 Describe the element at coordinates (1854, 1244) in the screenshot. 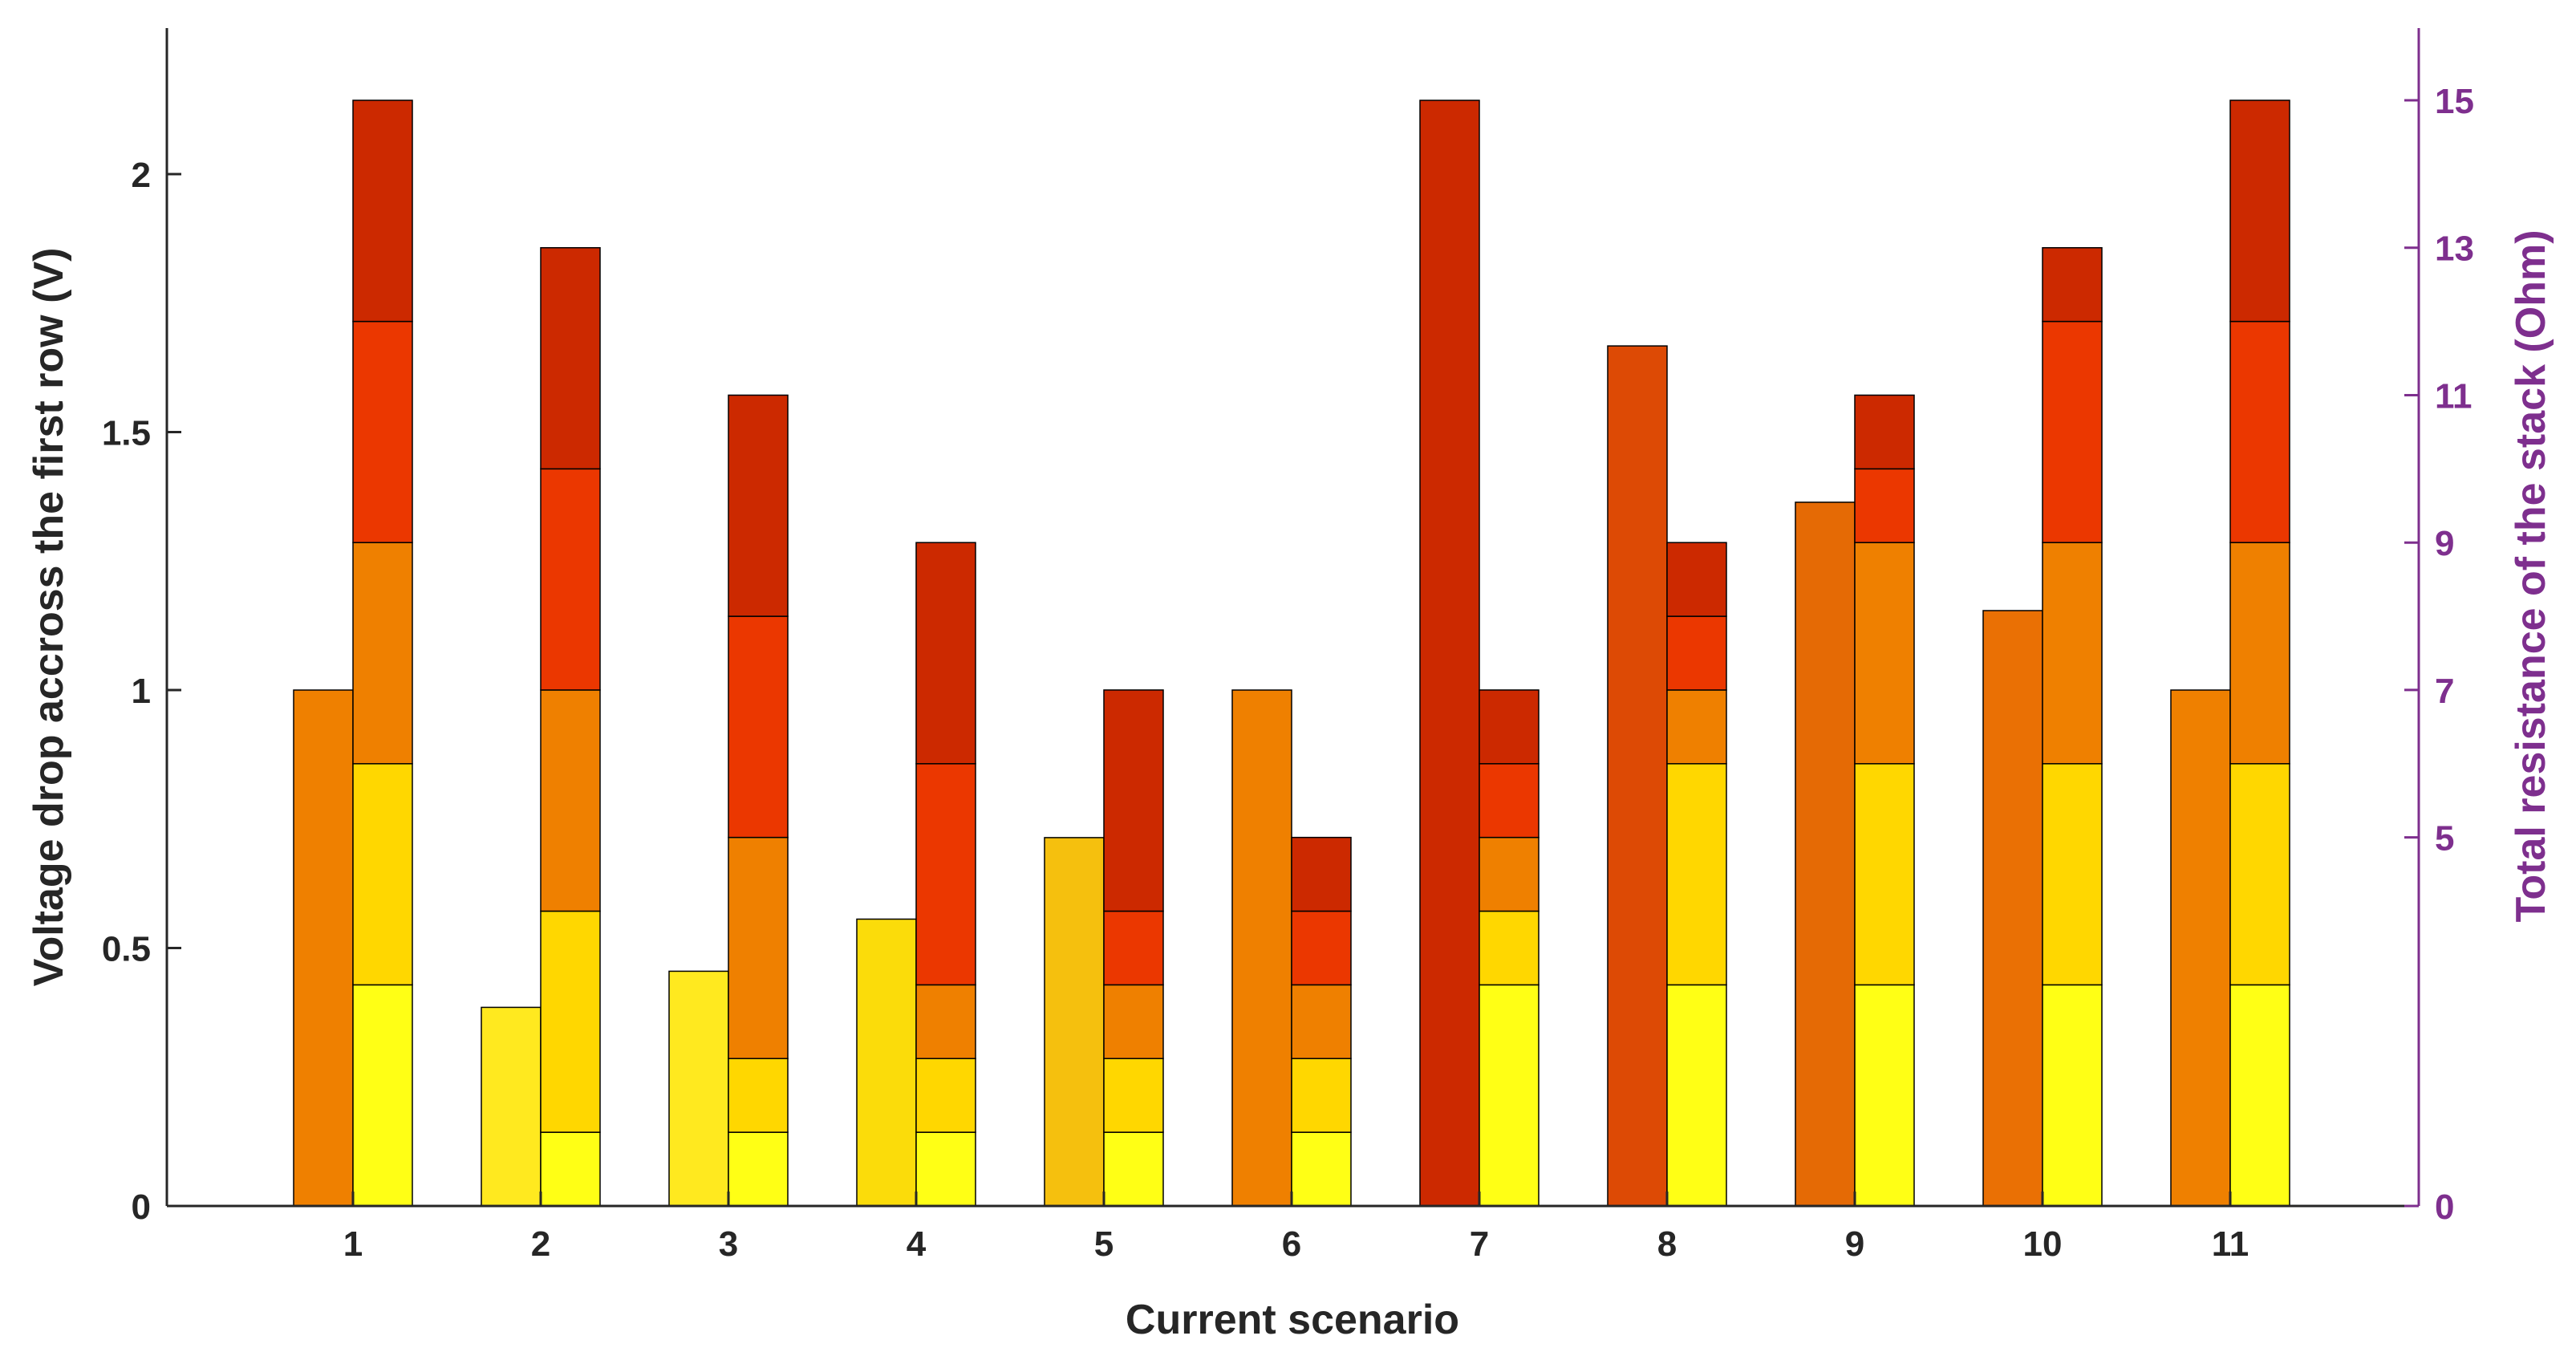

I see `x-tick-label-9: 9` at that location.